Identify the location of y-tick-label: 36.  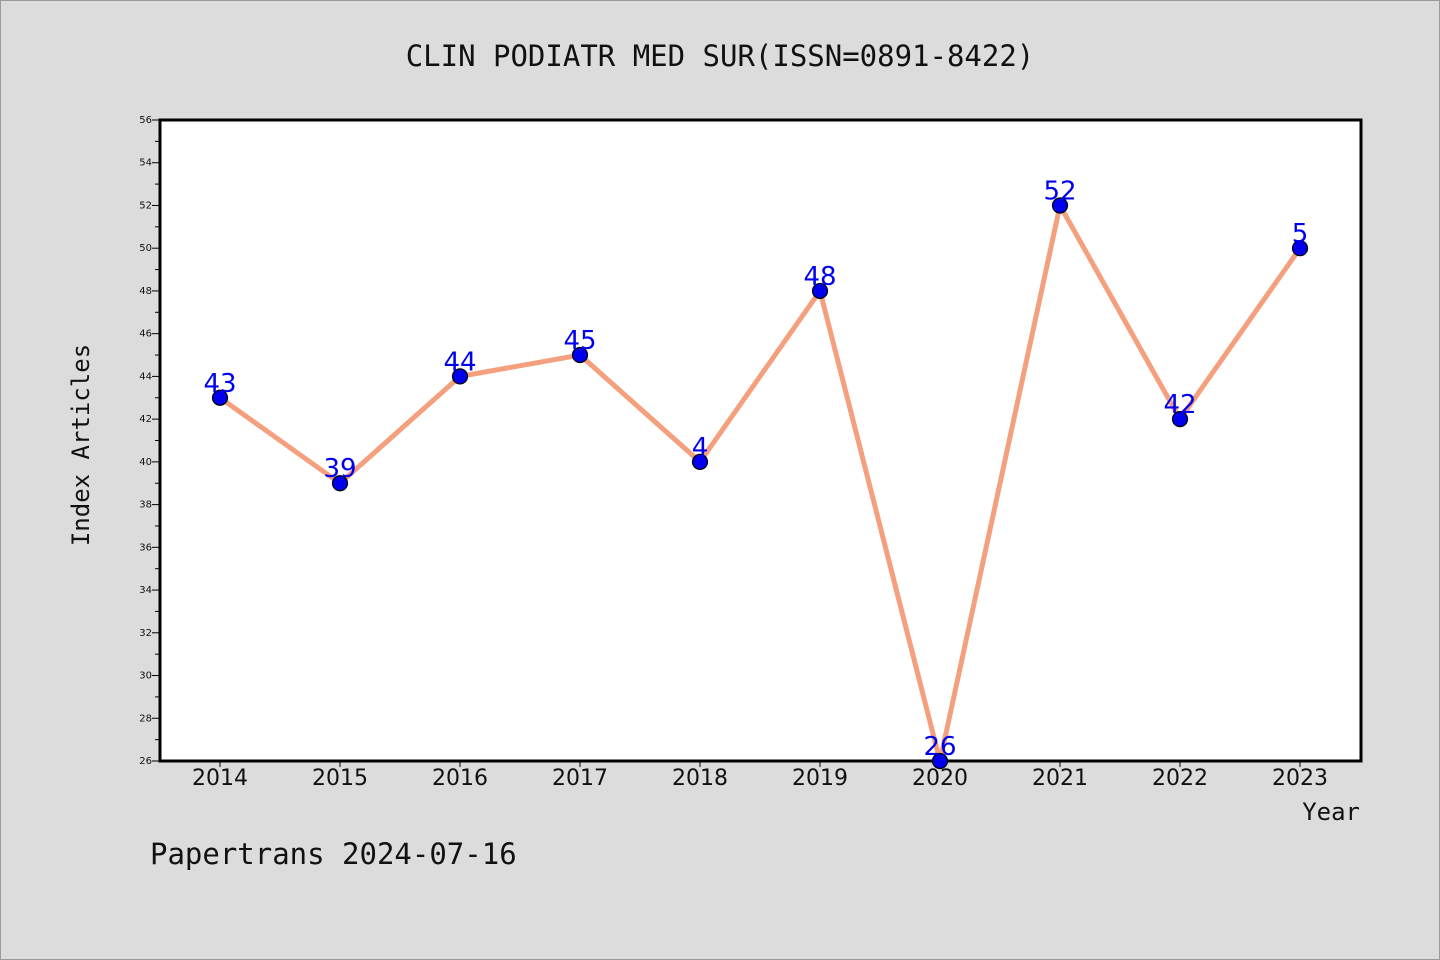
(145, 547).